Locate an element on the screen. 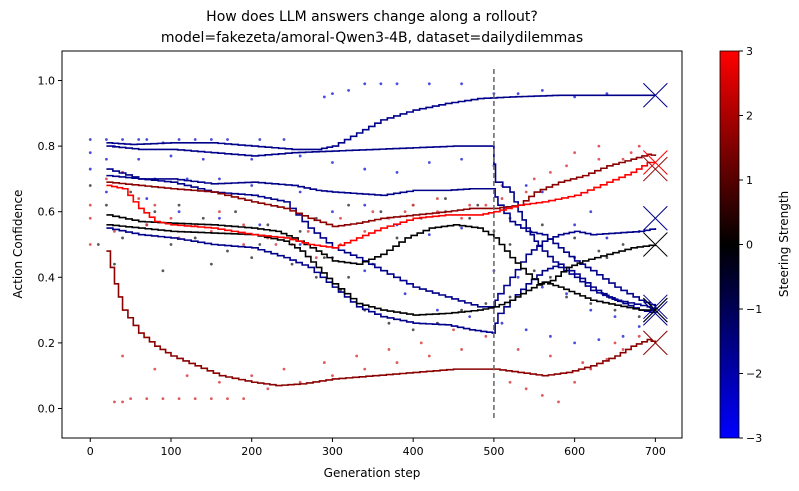 The image size is (799, 491). x-tick-label: 100 is located at coordinates (170, 451).